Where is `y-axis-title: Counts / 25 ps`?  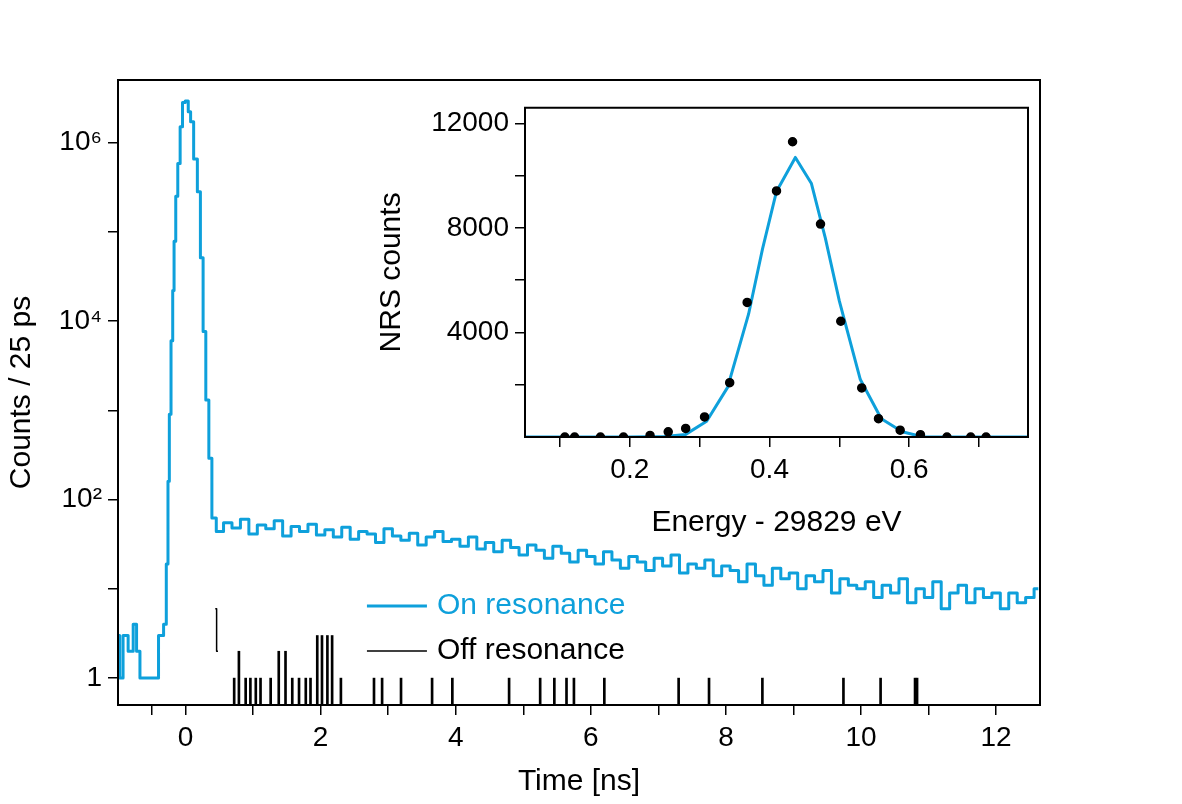 y-axis-title: Counts / 25 ps is located at coordinates (20, 392).